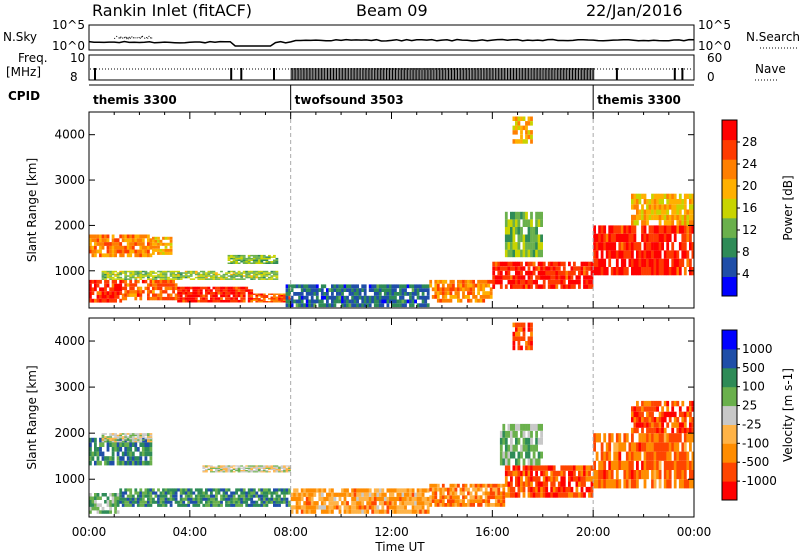 The width and height of the screenshot is (800, 554). Describe the element at coordinates (133, 37) in the screenshot. I see `noise-search-line` at that location.